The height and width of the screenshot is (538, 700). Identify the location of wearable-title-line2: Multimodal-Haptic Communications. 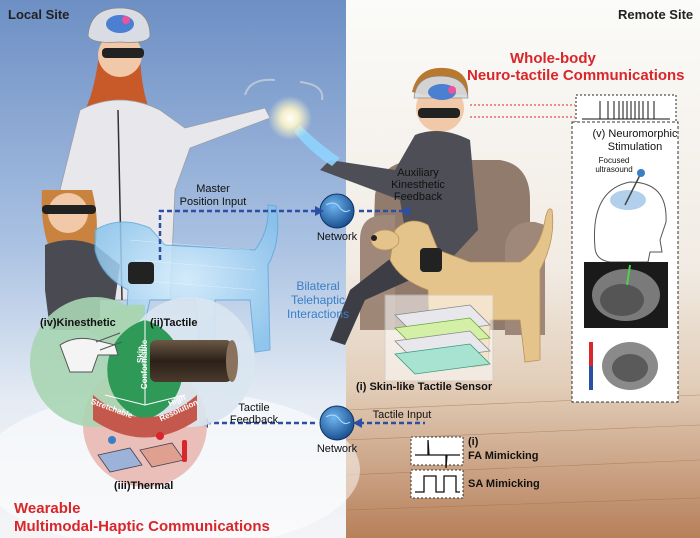
(142, 526).